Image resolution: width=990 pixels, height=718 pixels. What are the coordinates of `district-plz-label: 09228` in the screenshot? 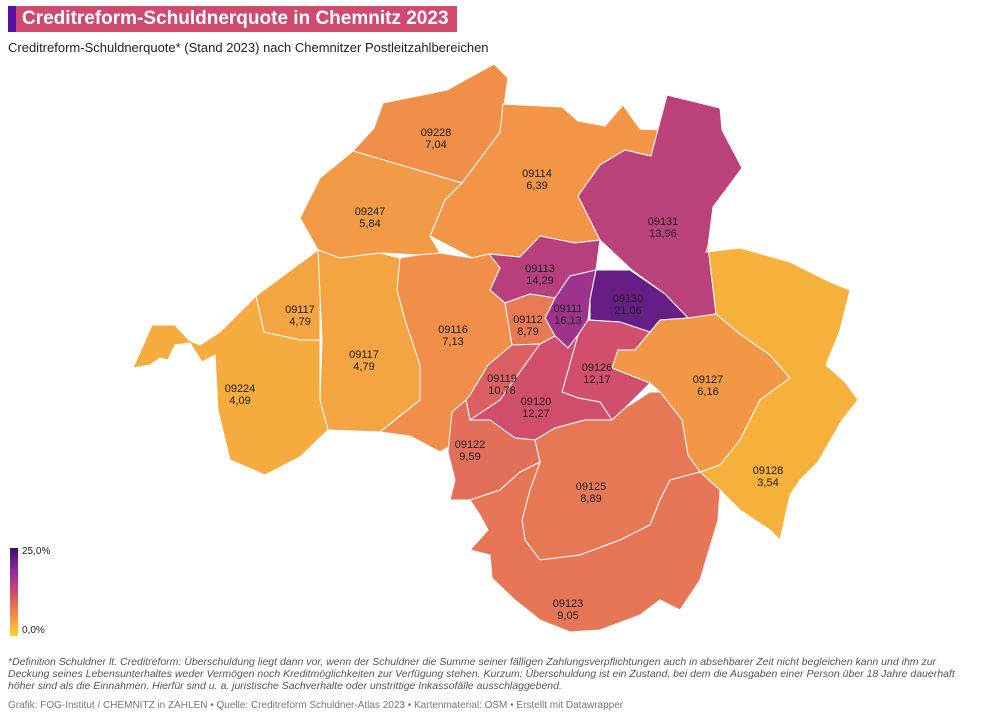 It's located at (436, 133).